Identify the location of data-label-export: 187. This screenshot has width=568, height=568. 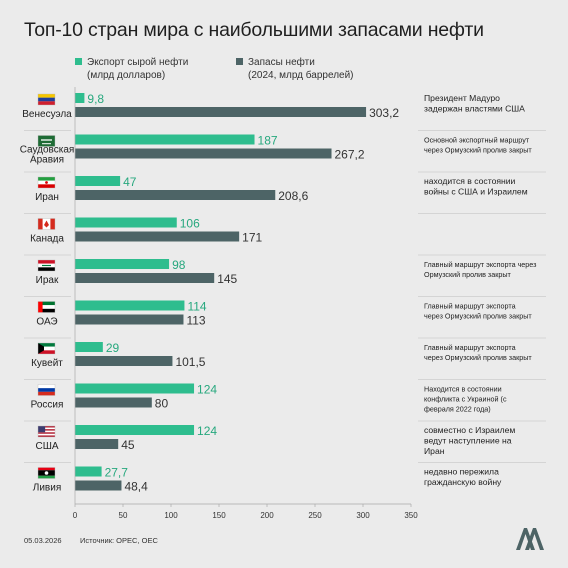
(268, 141).